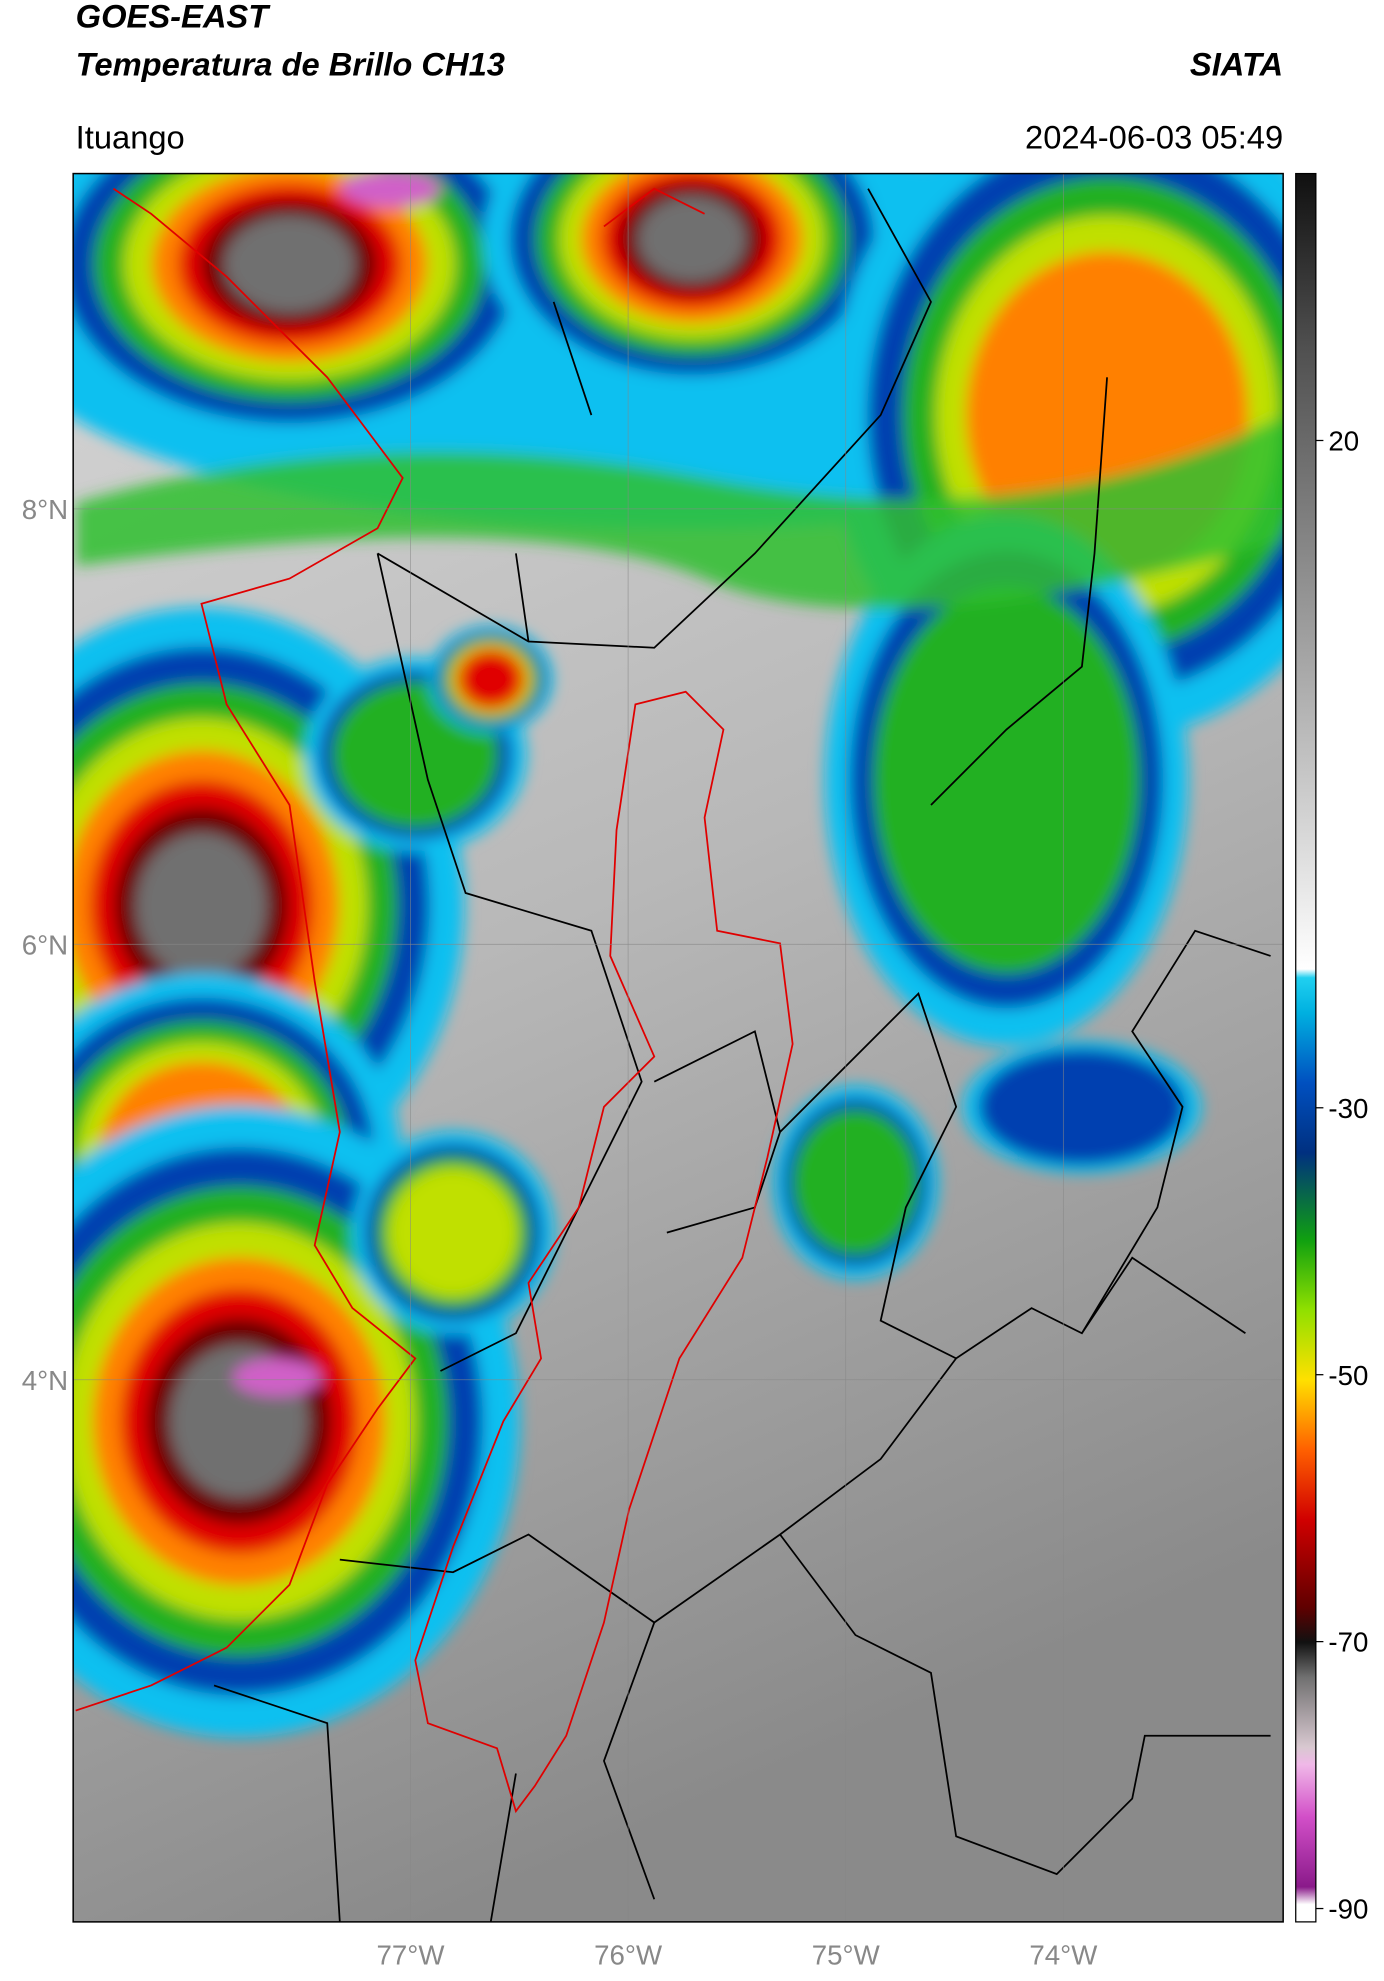 This screenshot has width=1384, height=1981. I want to click on green-band, so click(679, 512).